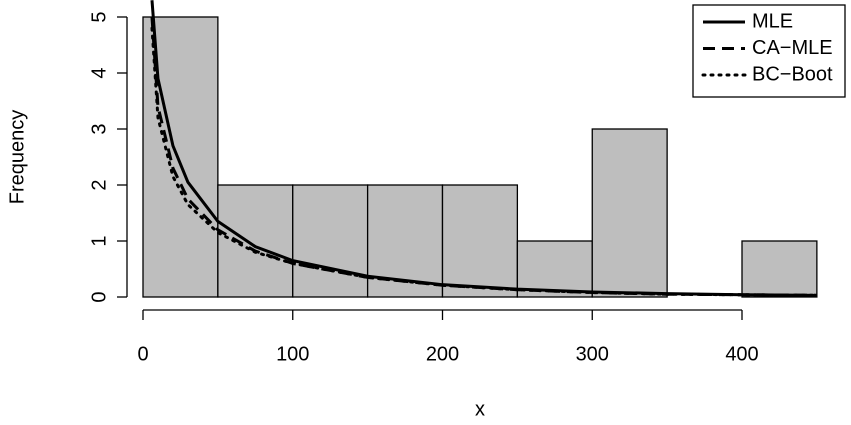 The width and height of the screenshot is (851, 425). I want to click on legend-box, so click(769, 51).